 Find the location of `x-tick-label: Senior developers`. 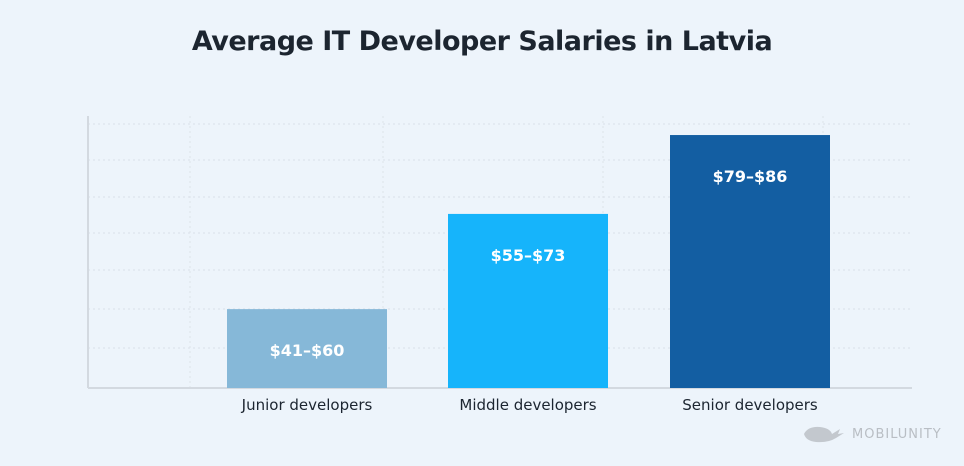

x-tick-label: Senior developers is located at coordinates (750, 405).